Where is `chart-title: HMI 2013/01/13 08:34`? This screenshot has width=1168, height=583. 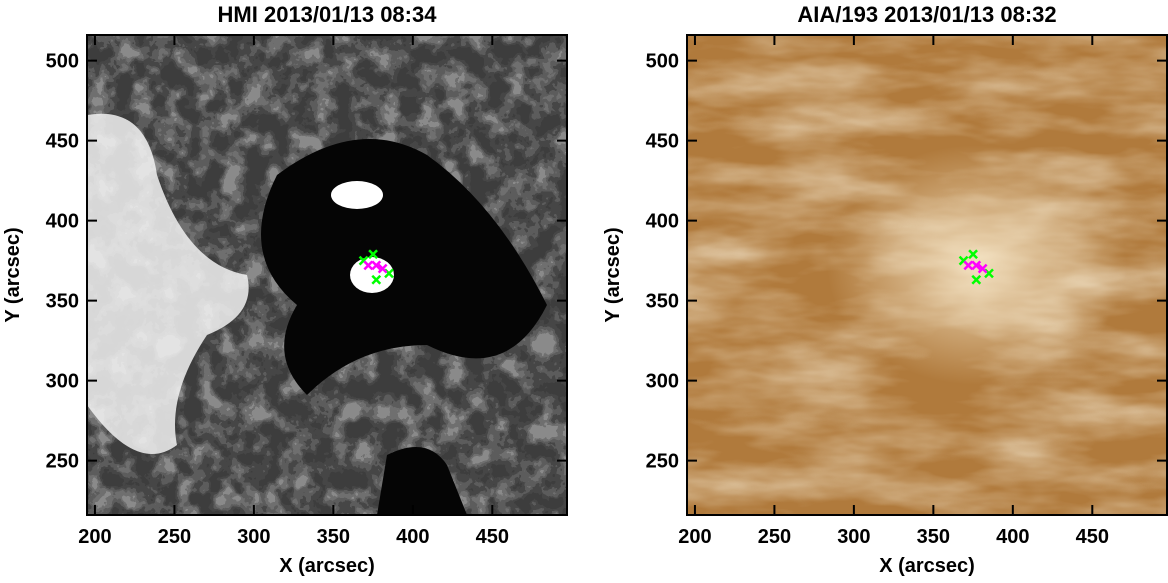
chart-title: HMI 2013/01/13 08:34 is located at coordinates (328, 14).